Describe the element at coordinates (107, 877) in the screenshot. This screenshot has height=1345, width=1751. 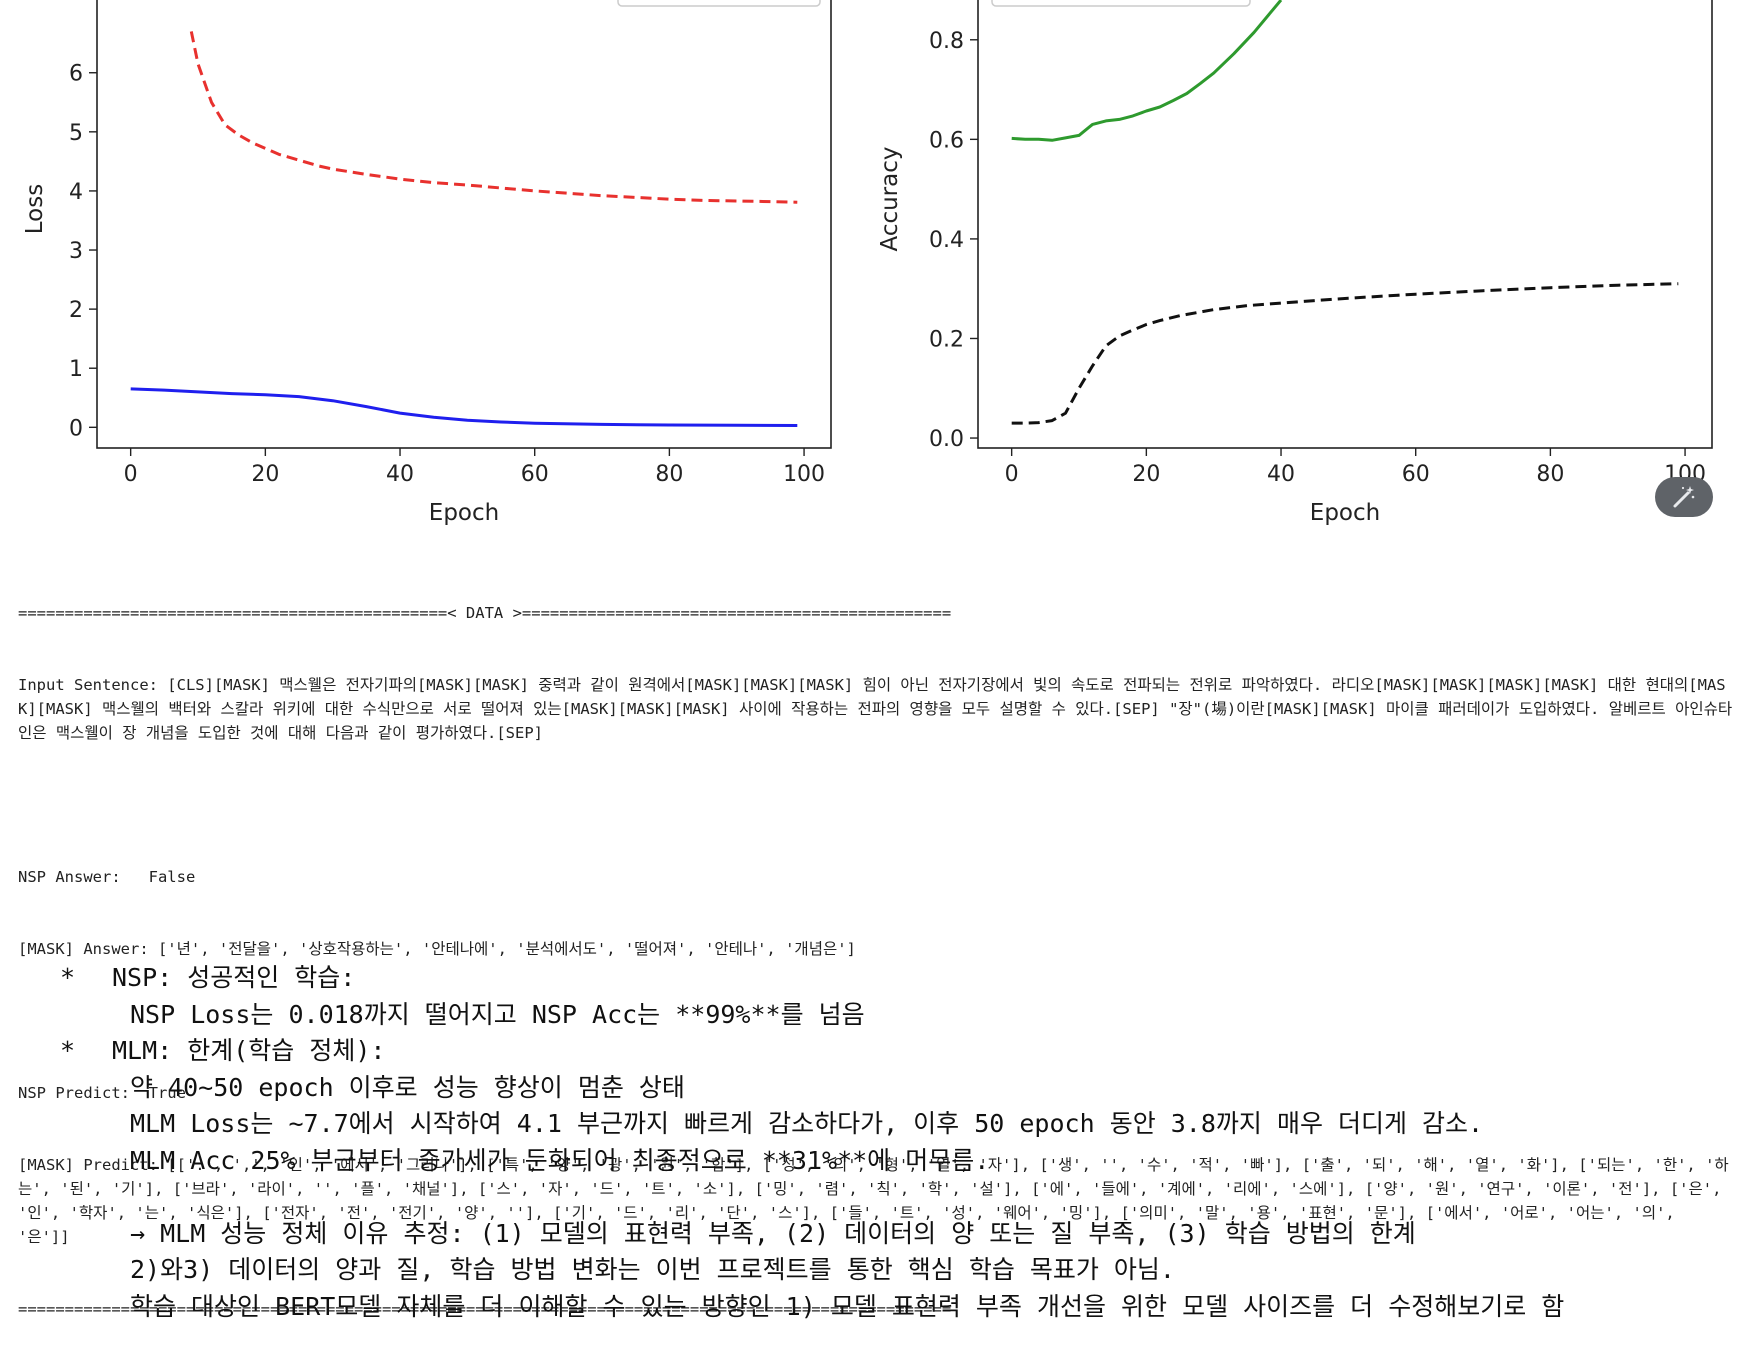
I see `nsp-answer: NSP Answer: False` at that location.